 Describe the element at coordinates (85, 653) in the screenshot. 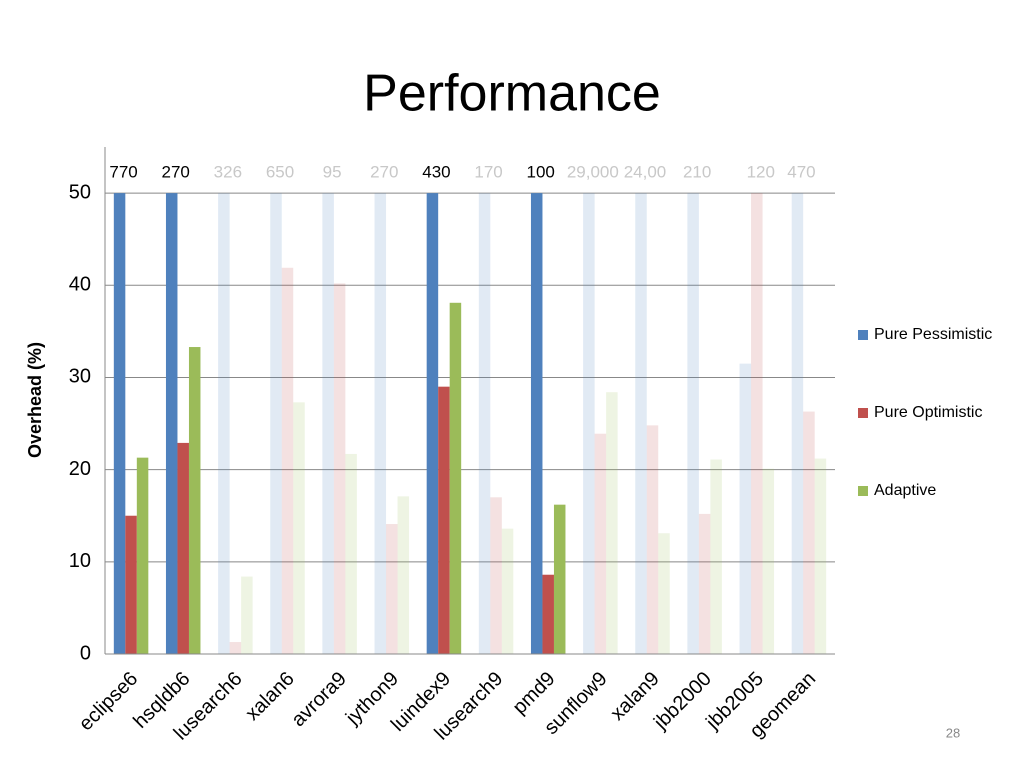

I see `y-tick-label: 0` at that location.